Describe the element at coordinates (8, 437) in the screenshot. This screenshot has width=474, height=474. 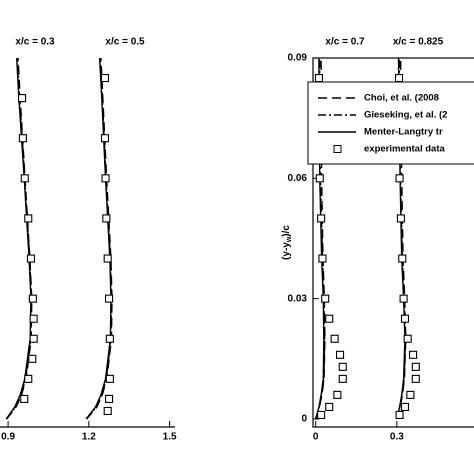
I see `x-tick-label: 0.9` at that location.